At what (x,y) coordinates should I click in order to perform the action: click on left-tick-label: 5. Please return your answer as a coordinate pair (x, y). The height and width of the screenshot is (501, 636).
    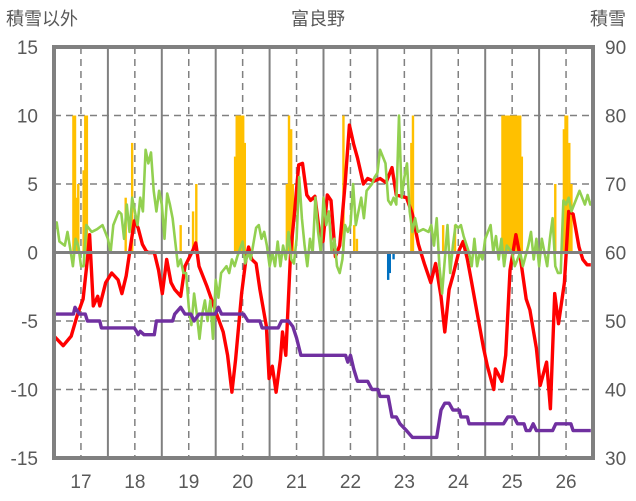
    Looking at the image, I should click on (32, 185).